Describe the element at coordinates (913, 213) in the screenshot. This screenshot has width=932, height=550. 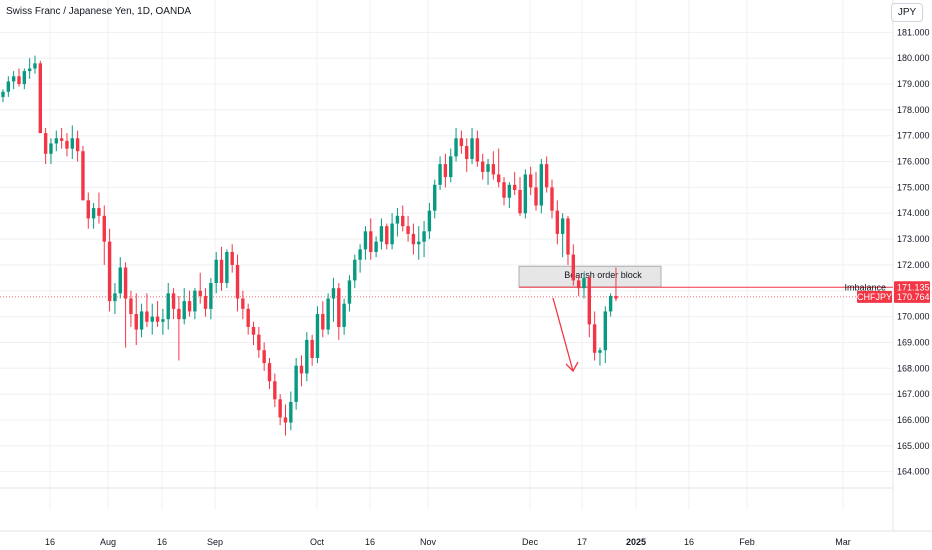
I see `y-tick-label: 174.000` at that location.